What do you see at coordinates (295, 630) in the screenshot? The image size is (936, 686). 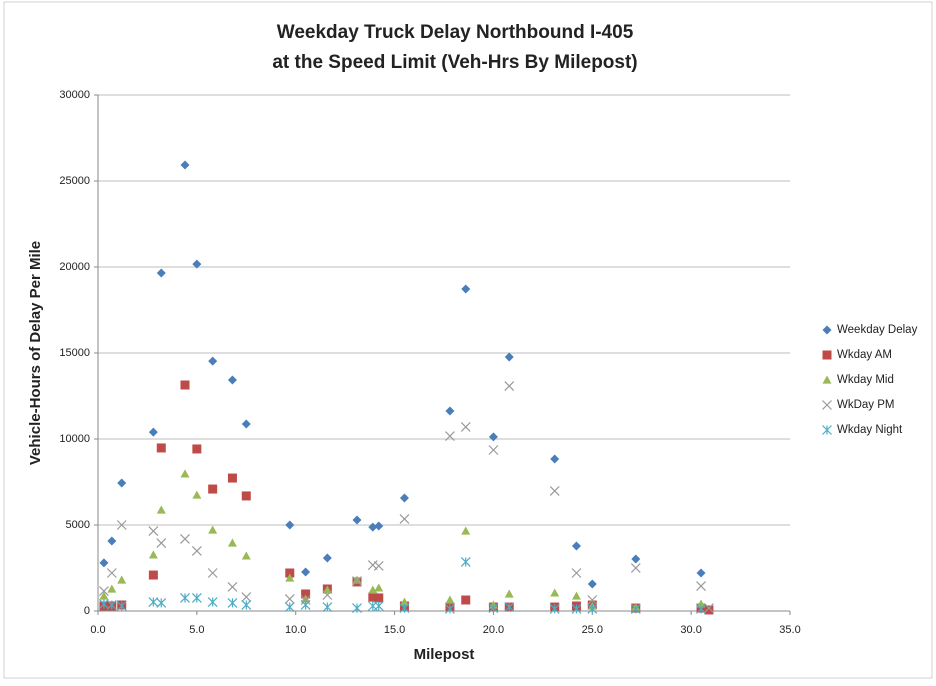 I see `x-tick-label: 10.0` at bounding box center [295, 630].